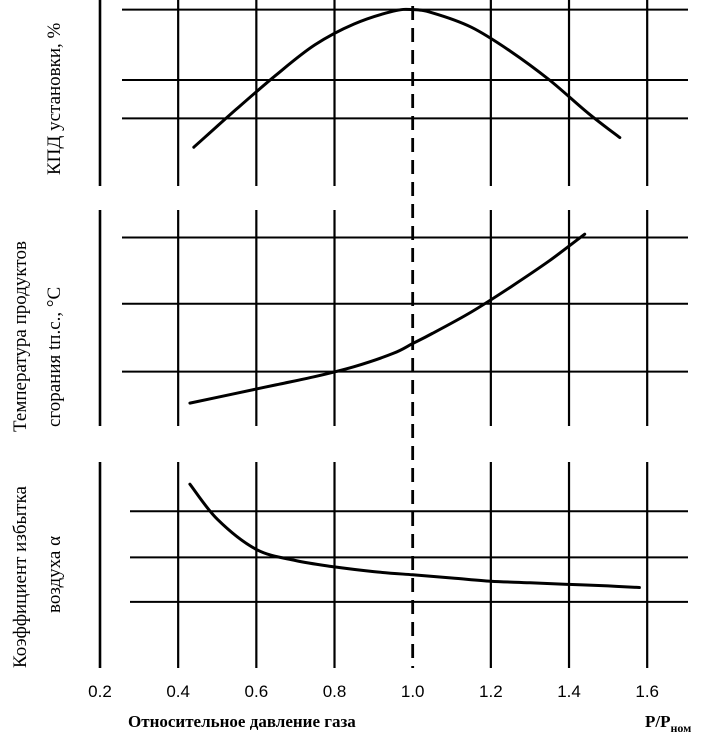 This screenshot has height=732, width=714. I want to click on x-axis-unit-main: P/P, so click(658, 721).